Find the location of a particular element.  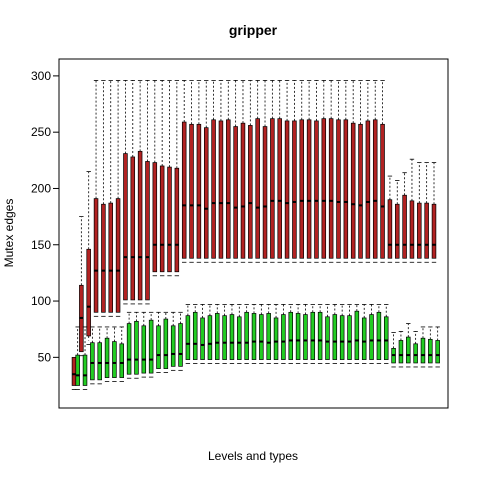

y-tick-label: 50 is located at coordinates (45, 357).